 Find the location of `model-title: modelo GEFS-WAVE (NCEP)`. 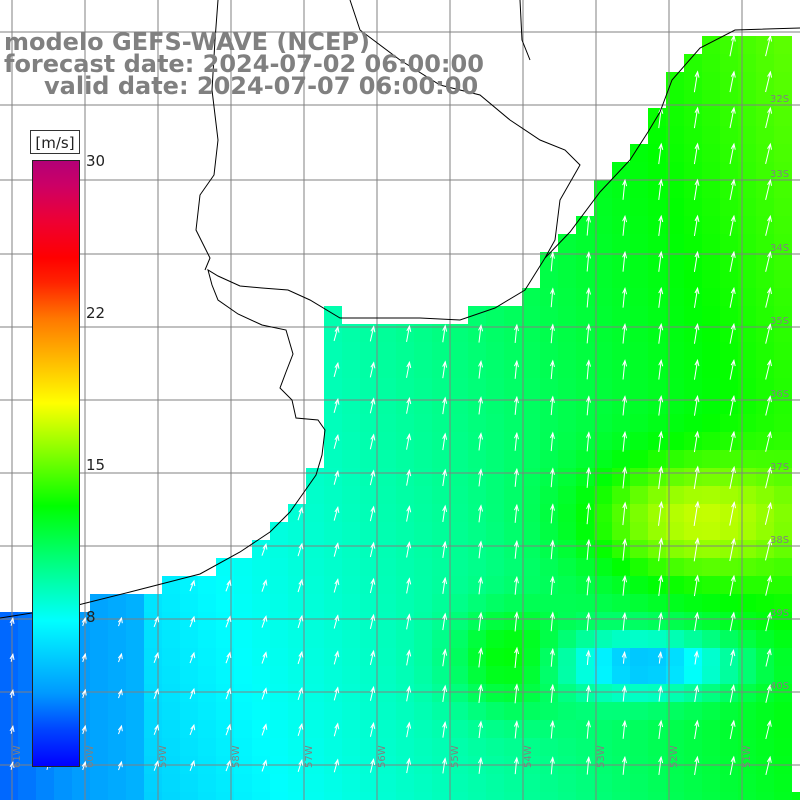

model-title: modelo GEFS-WAVE (NCEP) is located at coordinates (187, 42).